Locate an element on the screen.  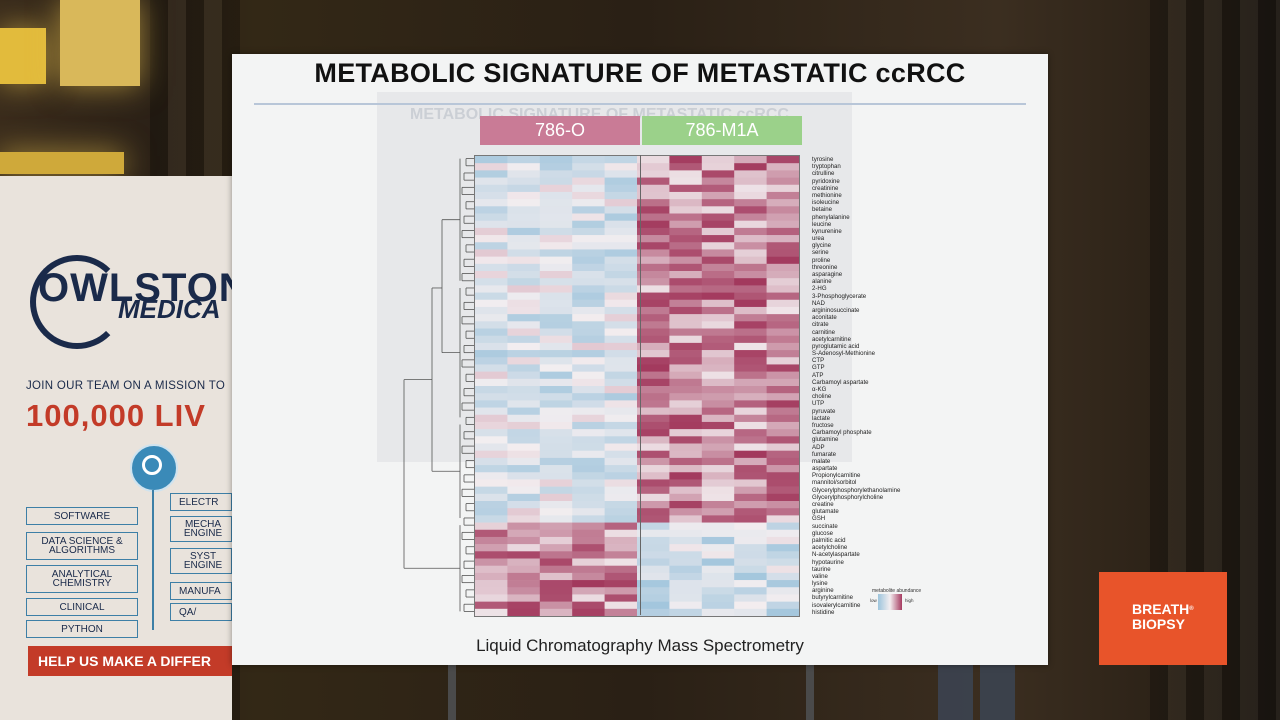
metabolite-label: creatinine is located at coordinates (825, 188).